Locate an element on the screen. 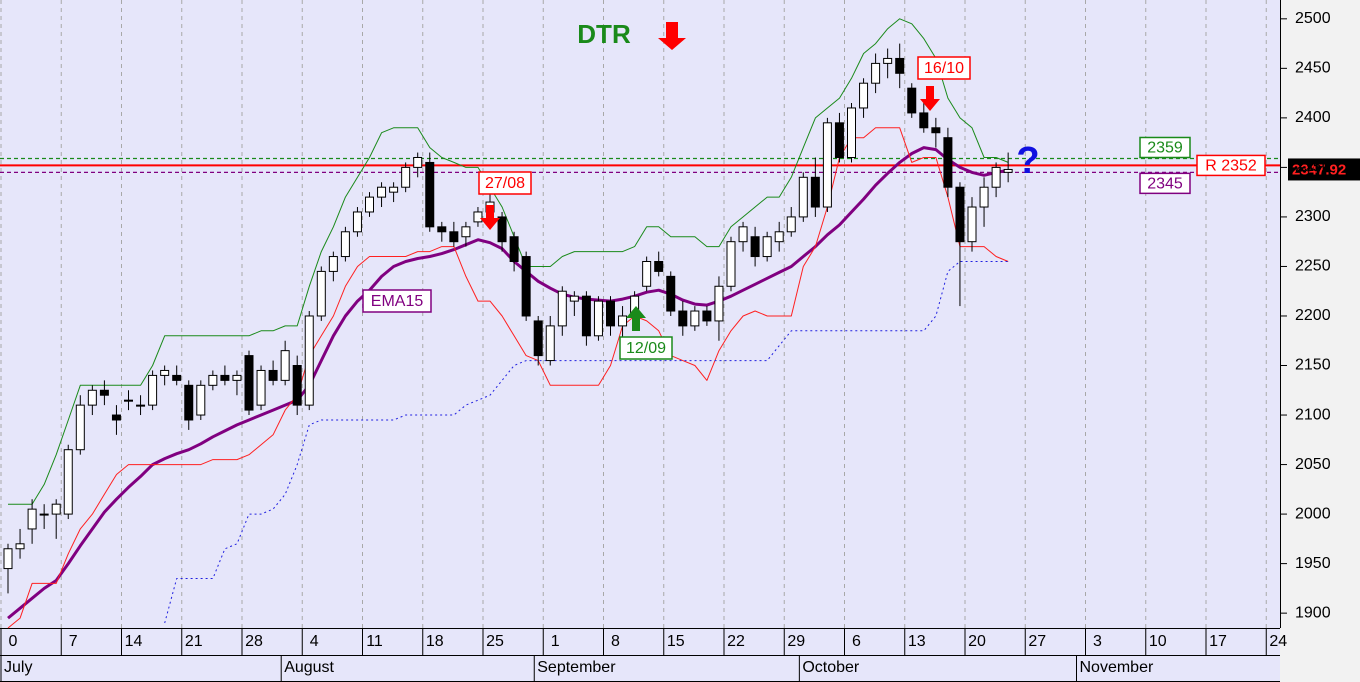  y-tick-label: 1900 is located at coordinates (1313, 612).